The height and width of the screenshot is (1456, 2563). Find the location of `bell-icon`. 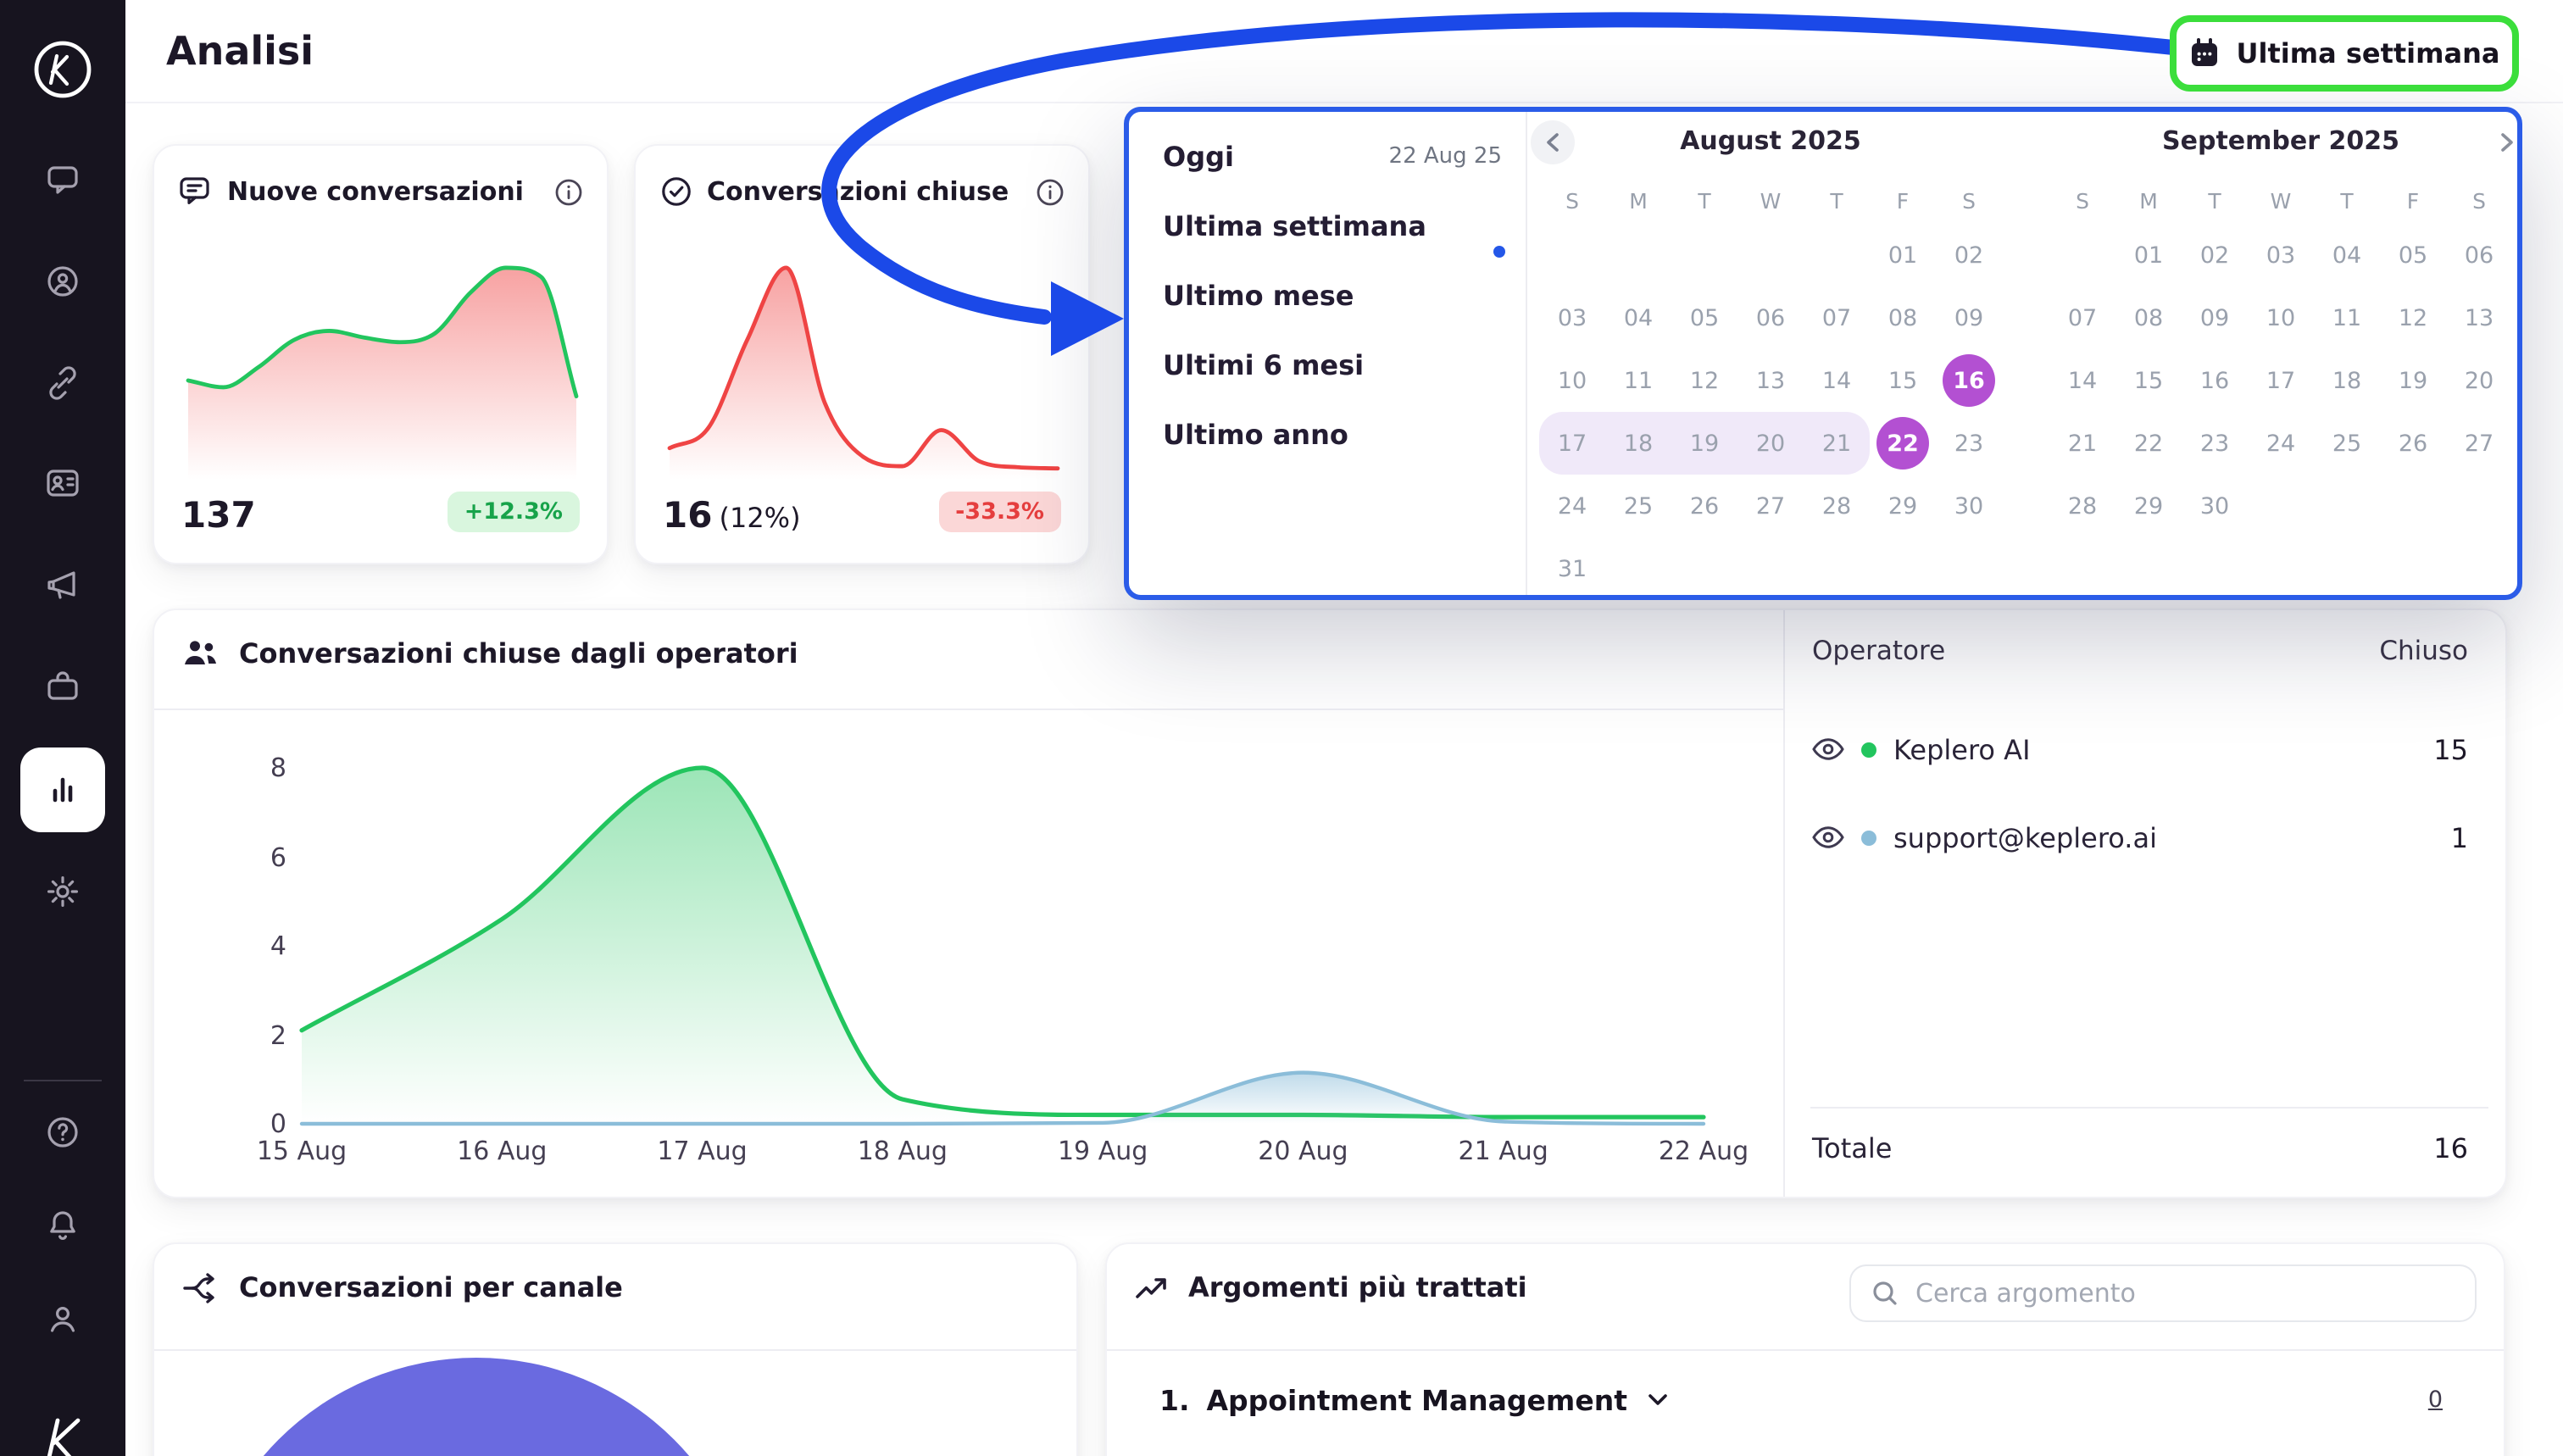

bell-icon is located at coordinates (62, 1226).